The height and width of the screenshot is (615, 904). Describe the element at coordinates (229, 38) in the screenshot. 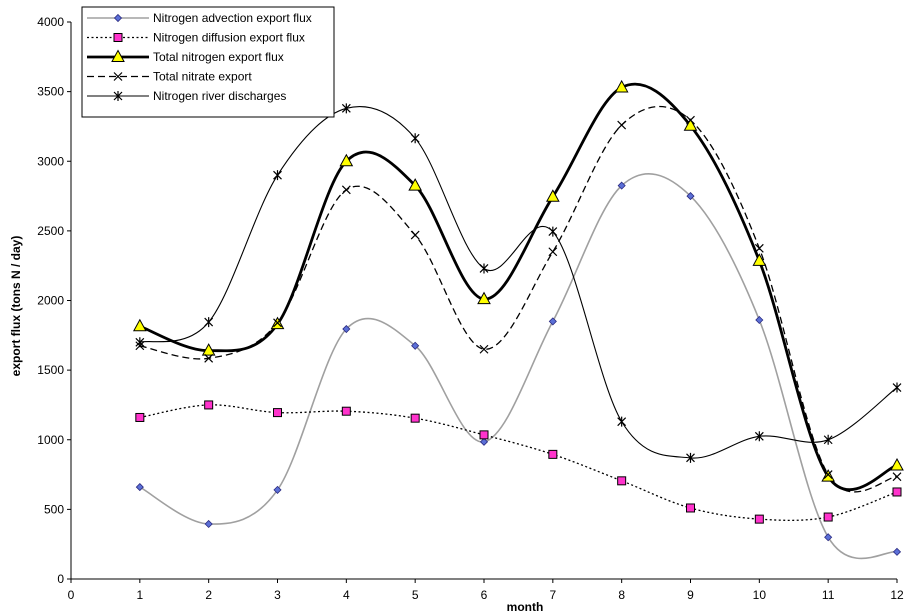

I see `legend-label: Nitrogen diffusion export flux` at that location.